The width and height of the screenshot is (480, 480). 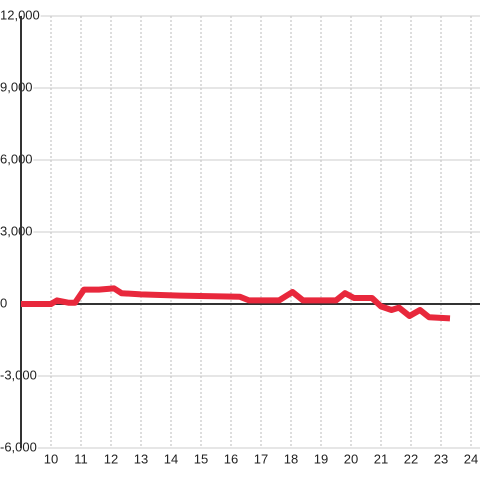 What do you see at coordinates (81, 458) in the screenshot?
I see `x-tick-label: 11` at bounding box center [81, 458].